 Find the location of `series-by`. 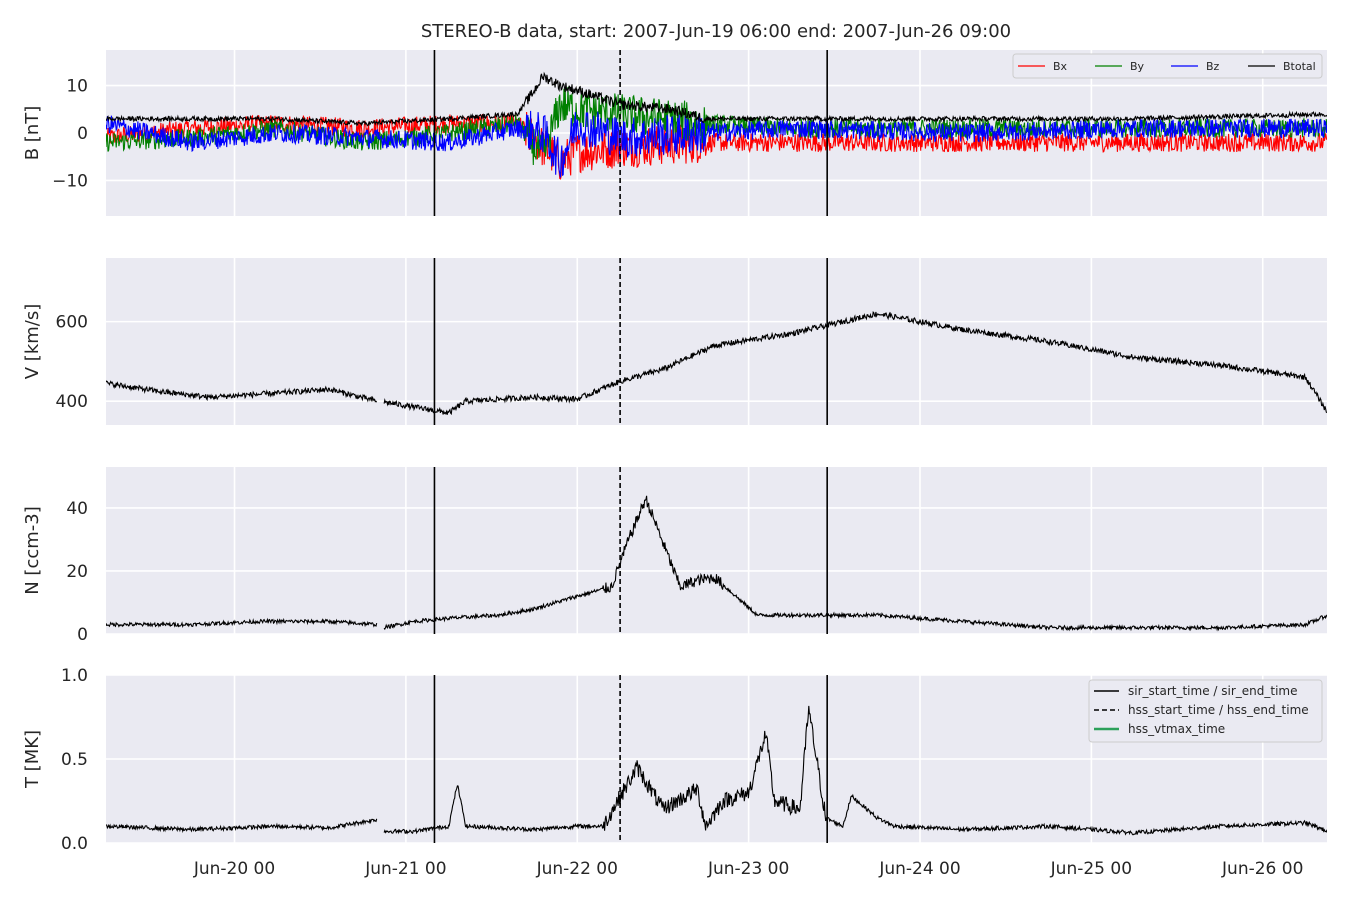

series-by is located at coordinates (716, 126).